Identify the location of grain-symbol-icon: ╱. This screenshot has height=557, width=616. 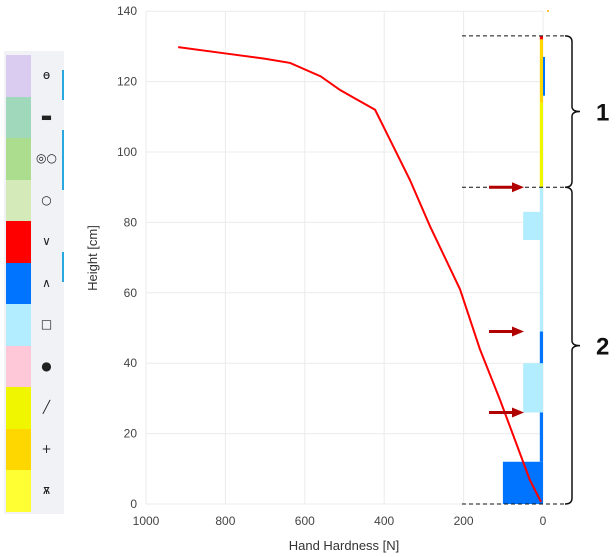
(46, 407).